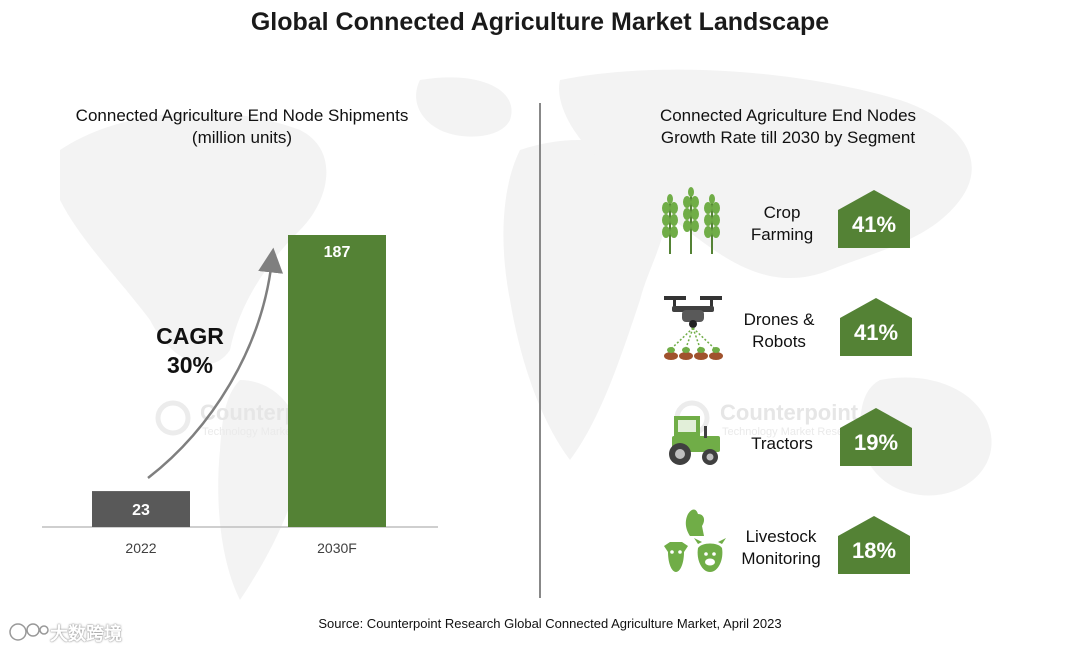 The image size is (1080, 653). What do you see at coordinates (694, 440) in the screenshot?
I see `tractor-icon` at bounding box center [694, 440].